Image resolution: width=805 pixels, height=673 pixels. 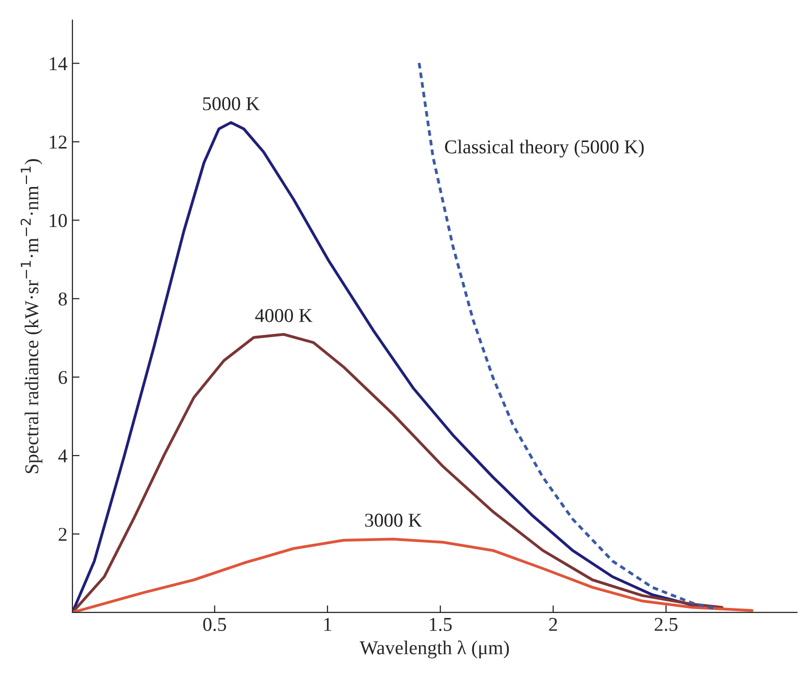 I want to click on line-series, so click(x=413, y=575).